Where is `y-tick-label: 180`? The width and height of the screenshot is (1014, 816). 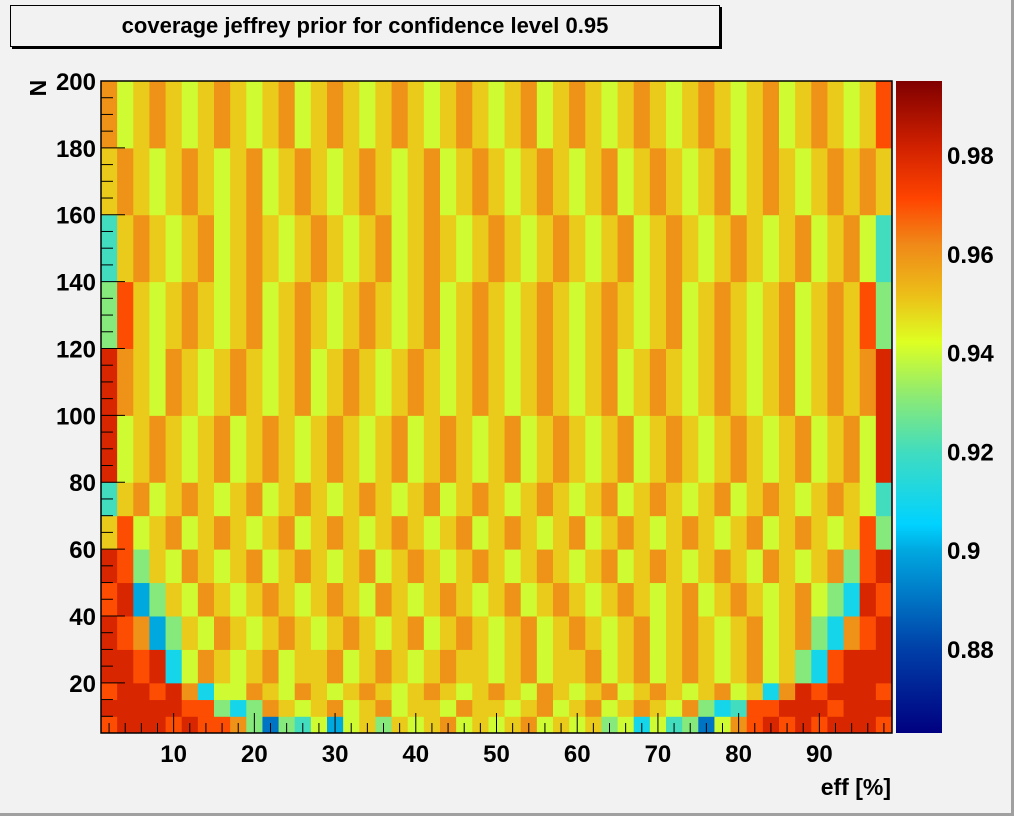
y-tick-label: 180 is located at coordinates (76, 149).